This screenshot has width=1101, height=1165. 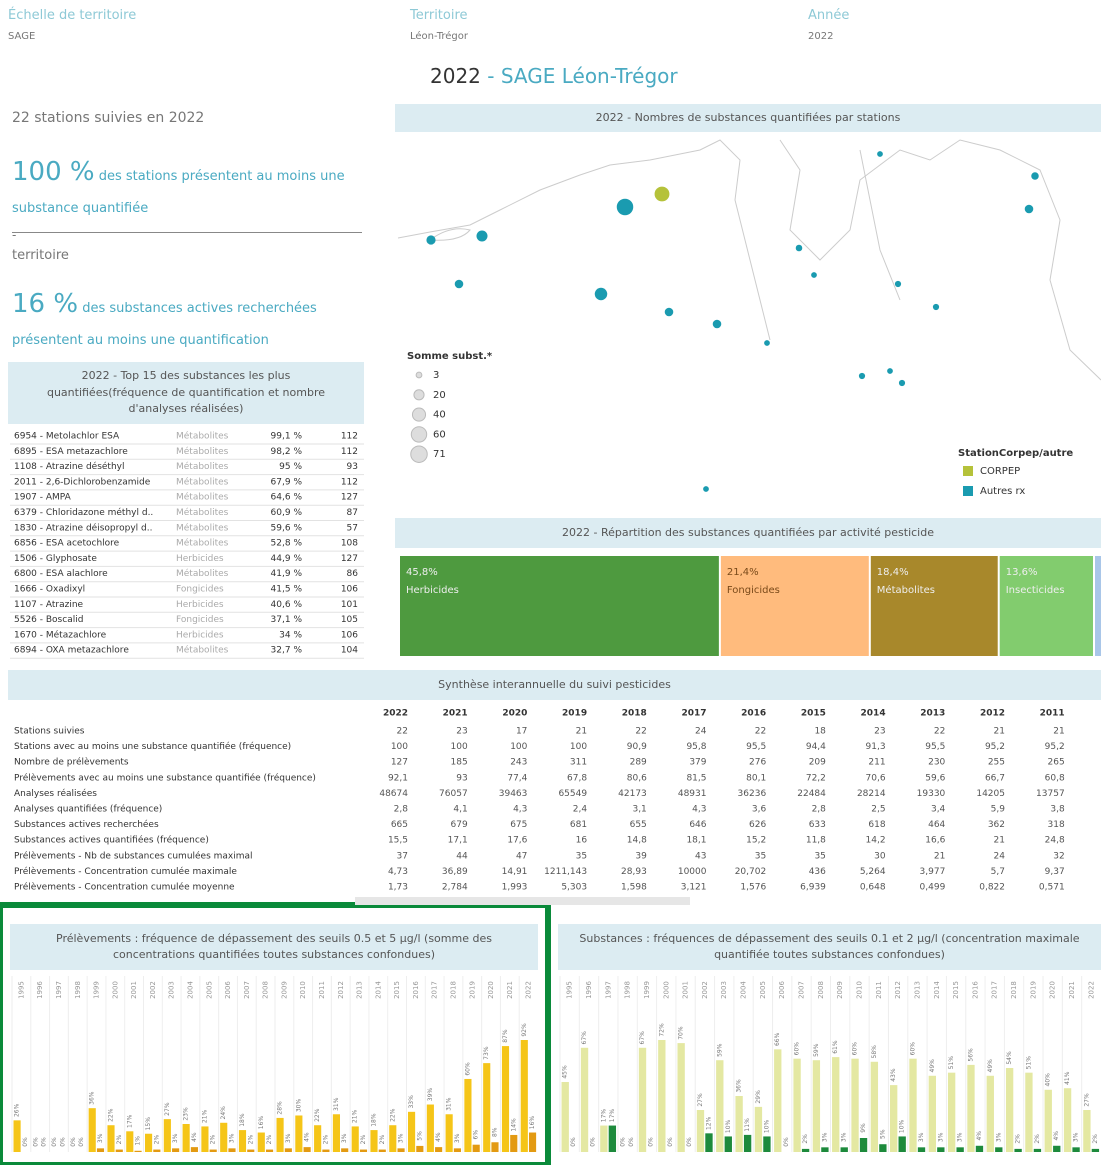 What do you see at coordinates (572, 794) in the screenshot?
I see `cell: 65549` at bounding box center [572, 794].